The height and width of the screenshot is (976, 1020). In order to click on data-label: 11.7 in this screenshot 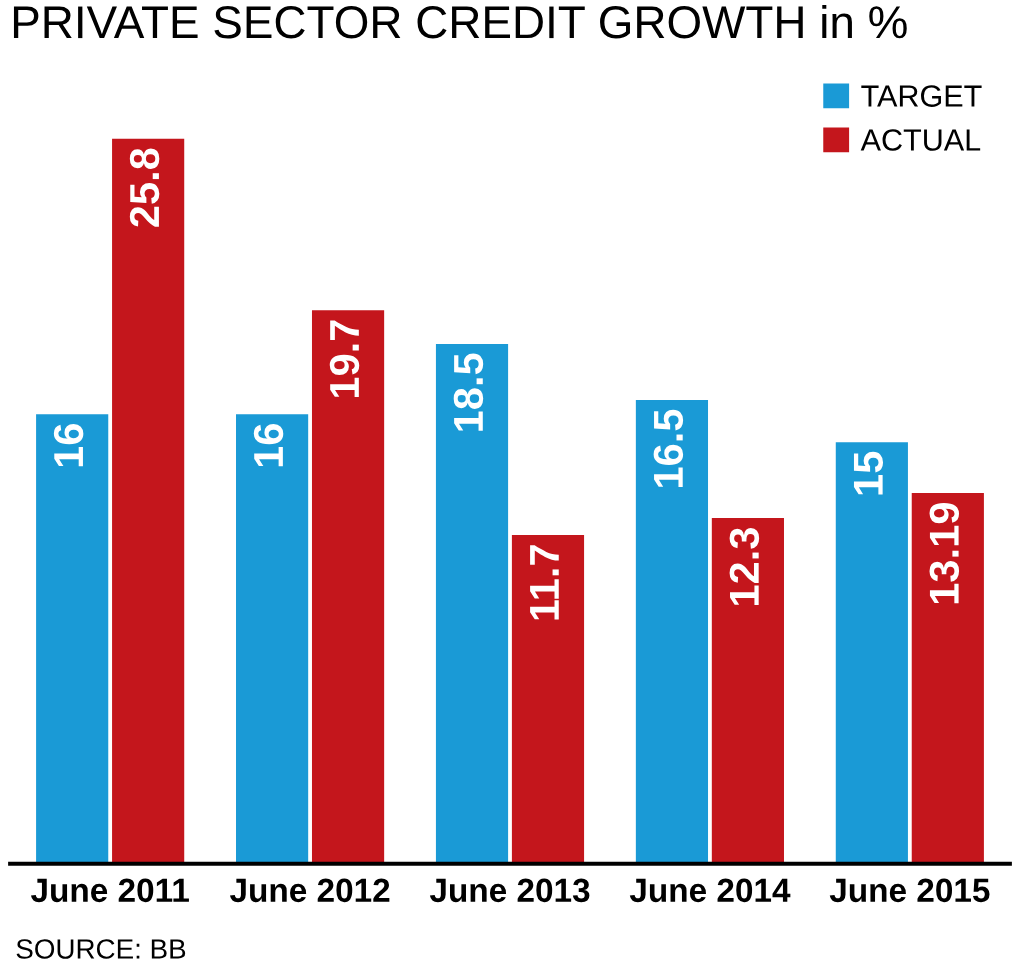, I will do `click(544, 582)`.